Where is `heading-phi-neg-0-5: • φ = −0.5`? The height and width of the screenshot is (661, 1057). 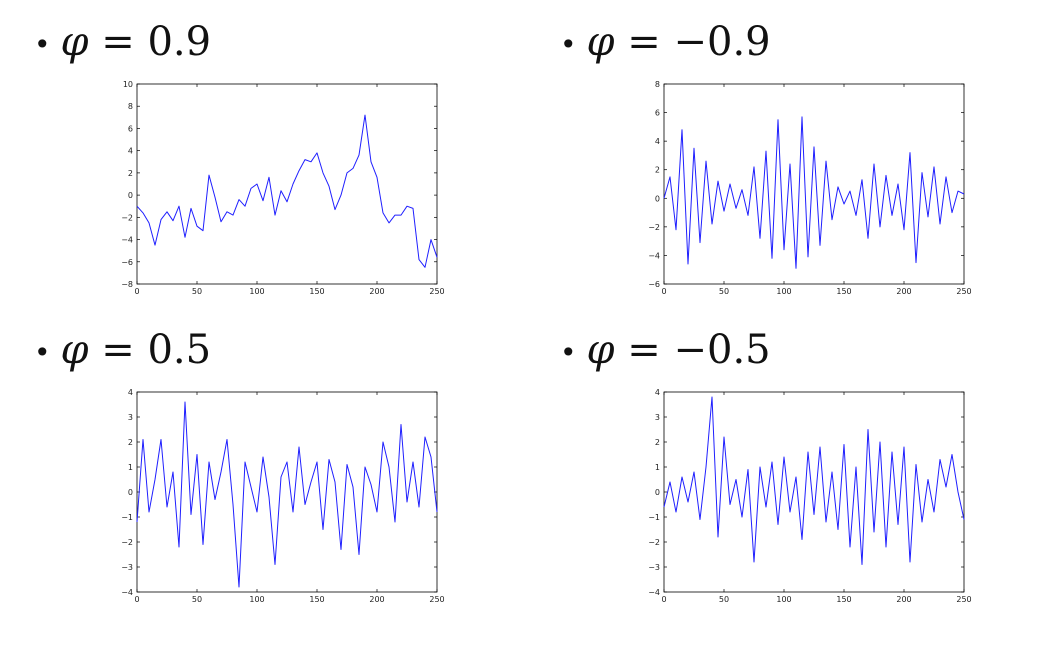 heading-phi-neg-0-5: • φ = −0.5 is located at coordinates (665, 350).